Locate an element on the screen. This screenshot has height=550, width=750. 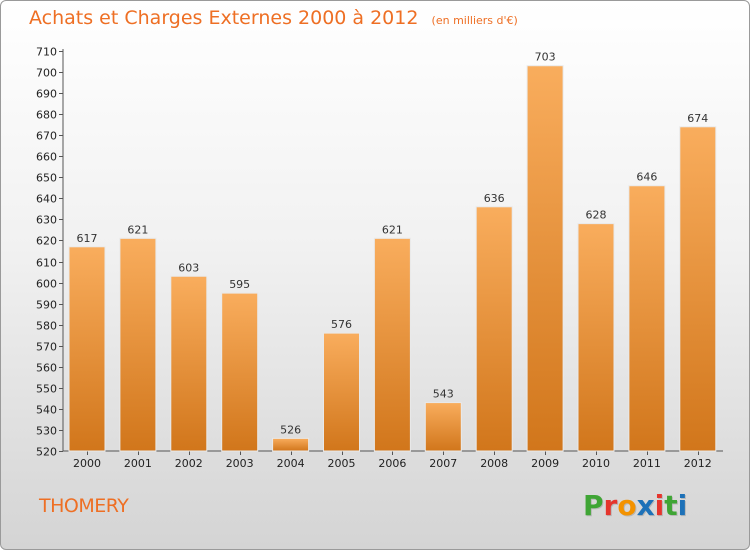
y-tick-label: 590 is located at coordinates (46, 305).